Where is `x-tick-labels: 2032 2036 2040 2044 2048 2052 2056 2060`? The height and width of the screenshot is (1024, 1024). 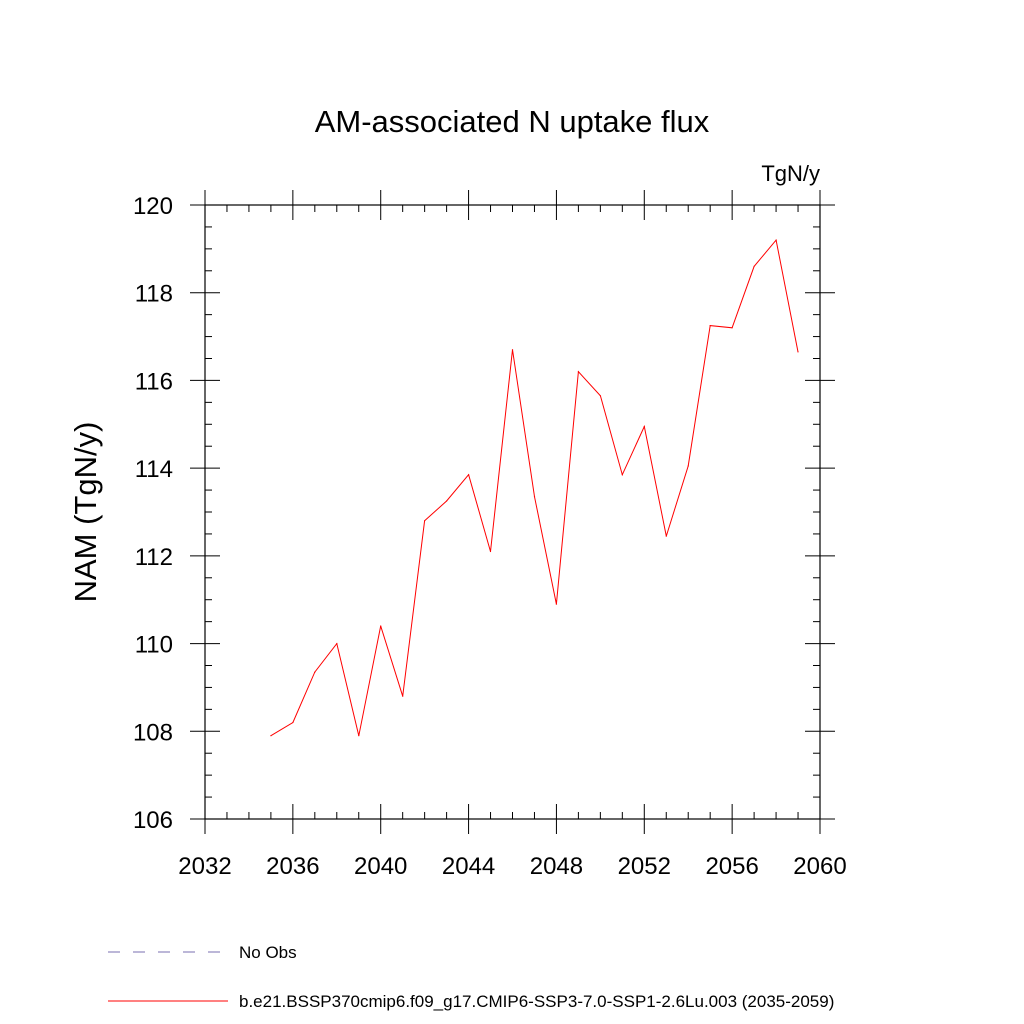
x-tick-labels: 2032 2036 2040 2044 2048 2052 2056 2060 is located at coordinates (512, 866).